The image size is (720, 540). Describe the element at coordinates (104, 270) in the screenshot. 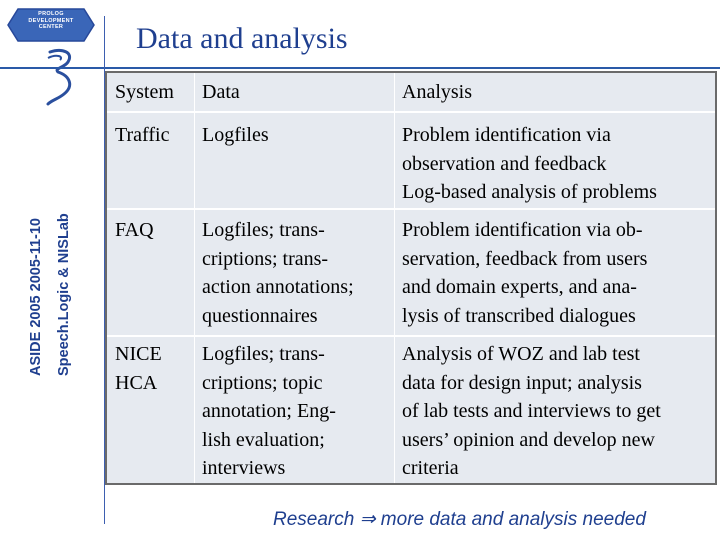

I see `side-rule` at that location.